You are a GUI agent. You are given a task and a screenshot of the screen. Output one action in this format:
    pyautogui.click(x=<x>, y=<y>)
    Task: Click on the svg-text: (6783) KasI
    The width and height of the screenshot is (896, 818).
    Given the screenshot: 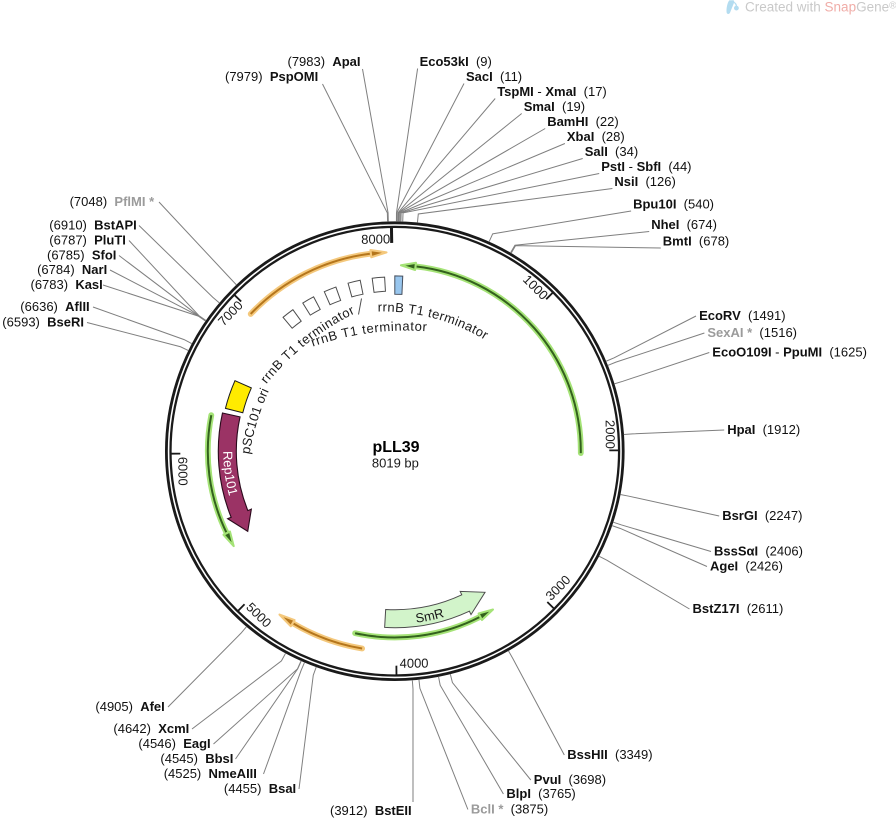 What is the action you would take?
    pyautogui.click(x=67, y=284)
    